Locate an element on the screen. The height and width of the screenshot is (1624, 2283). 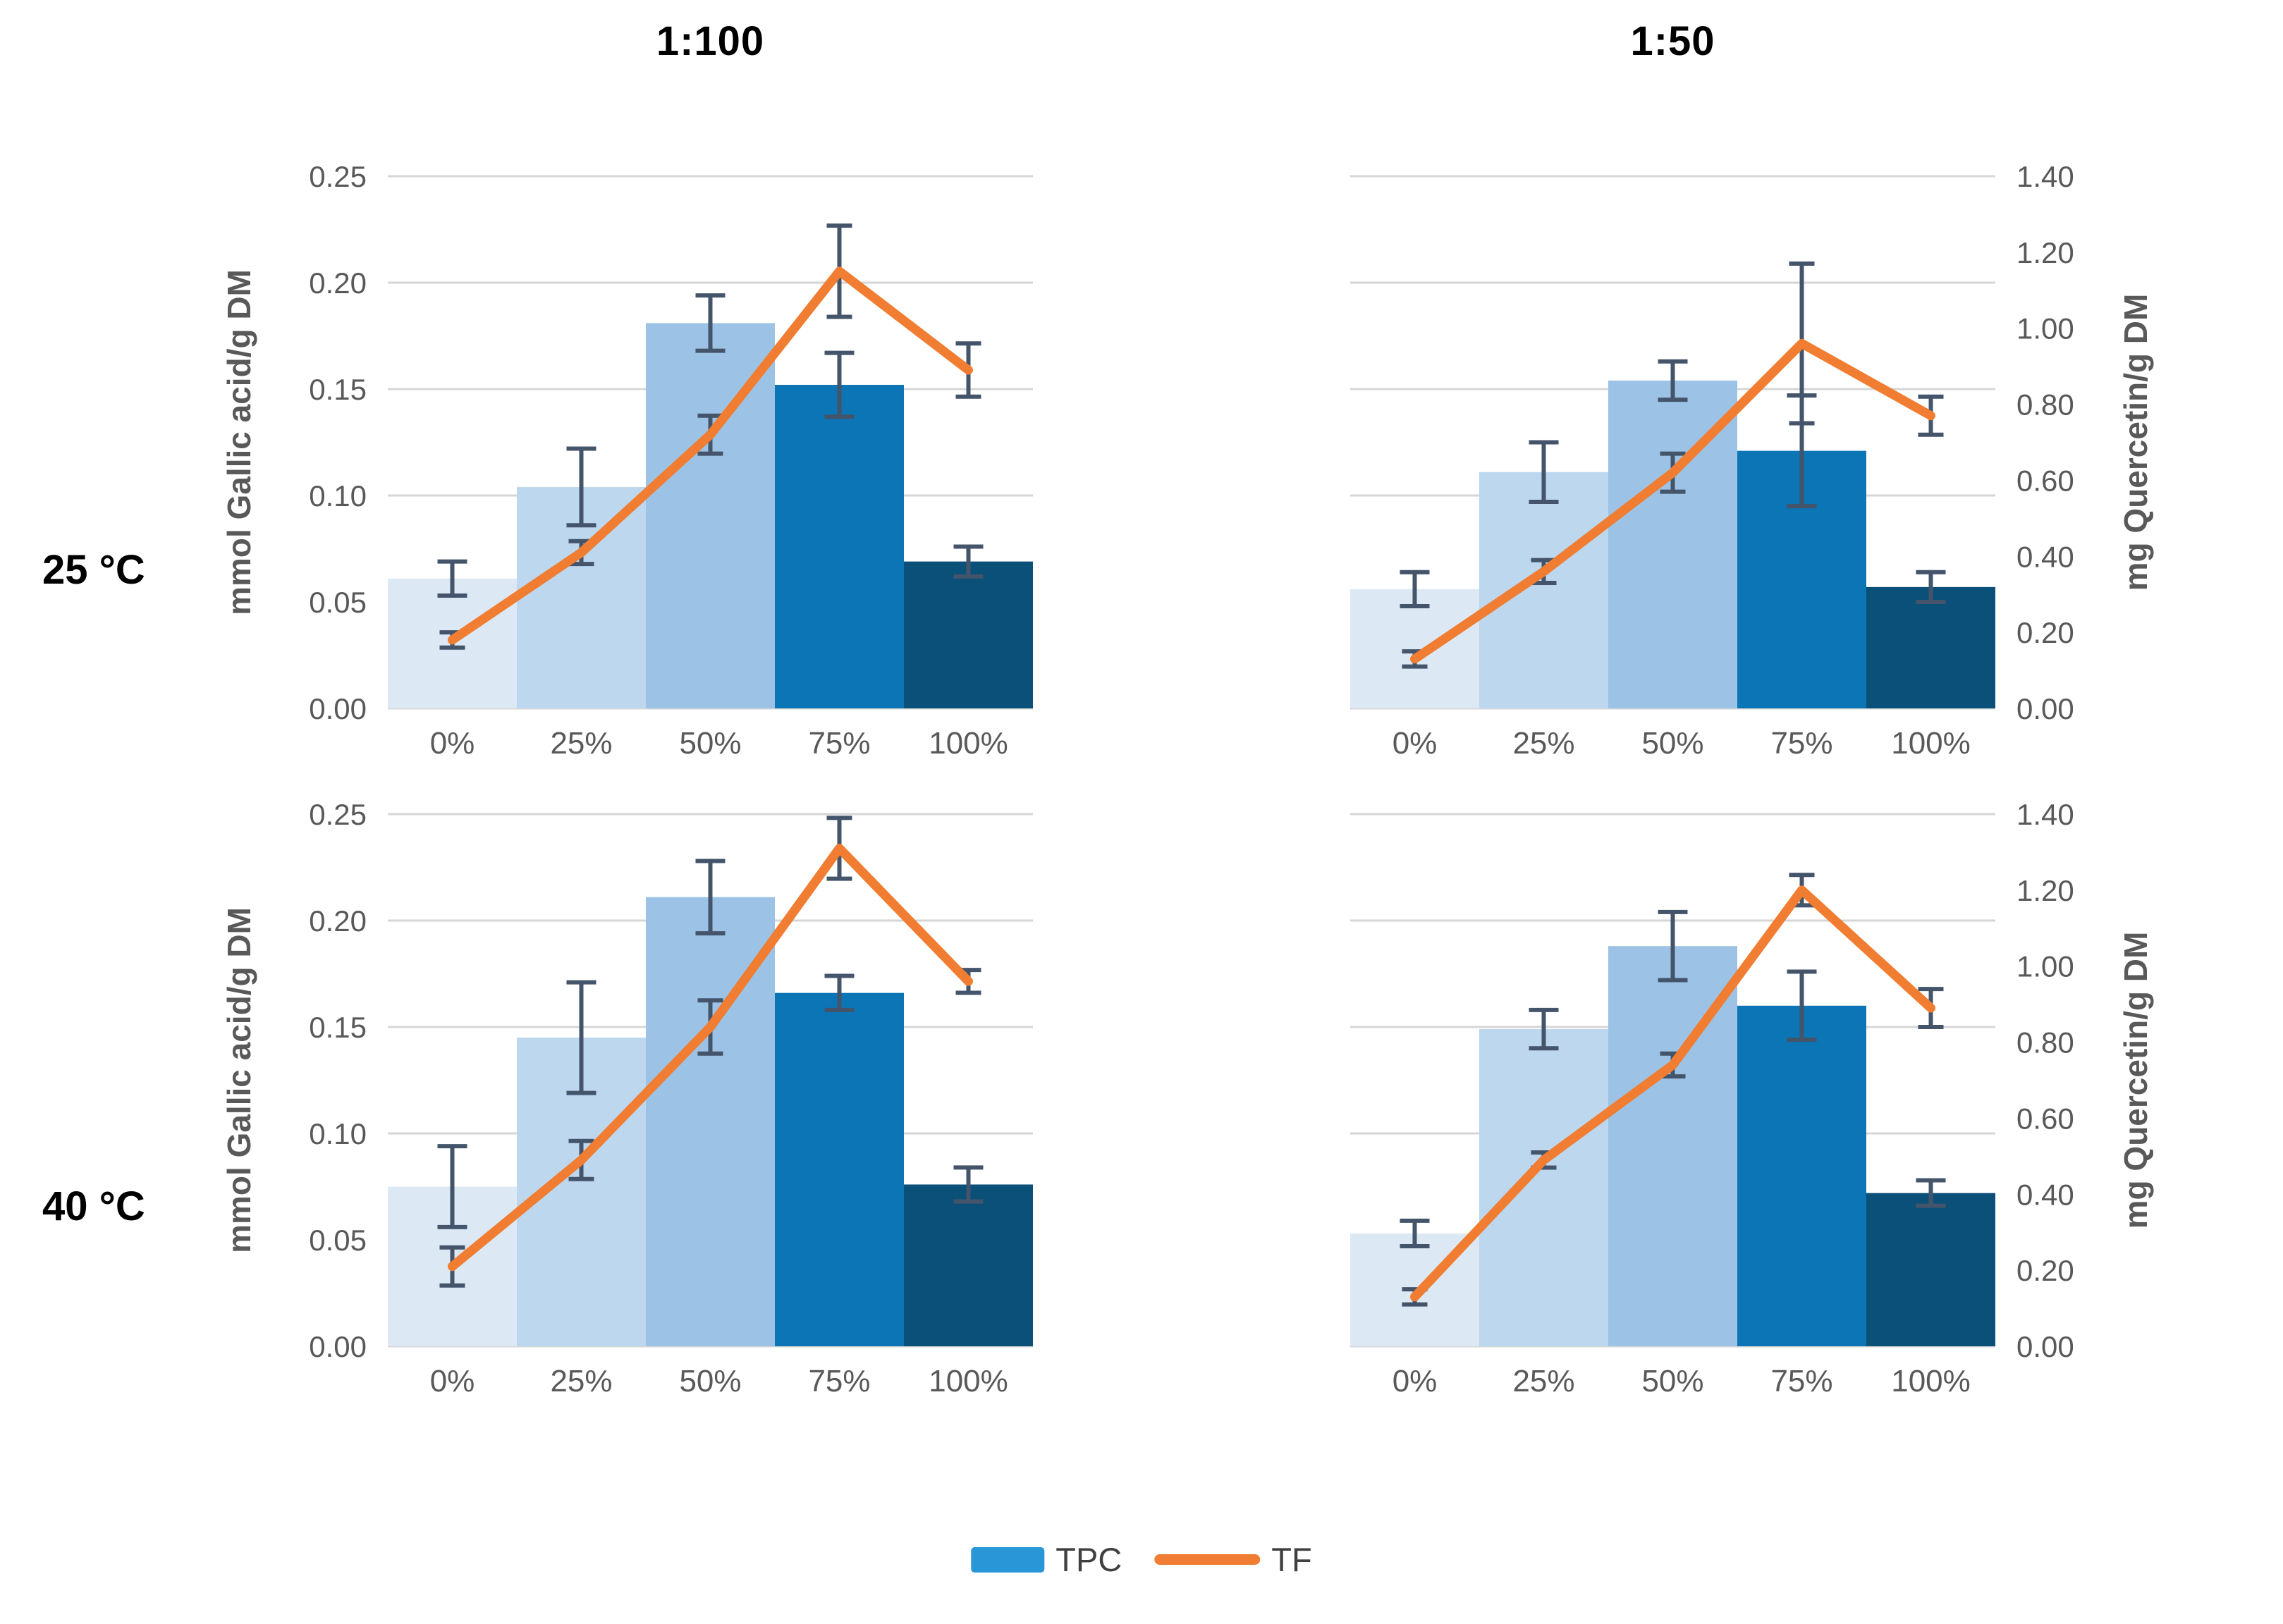
tpc-bar-swatch-icon is located at coordinates (1008, 1559).